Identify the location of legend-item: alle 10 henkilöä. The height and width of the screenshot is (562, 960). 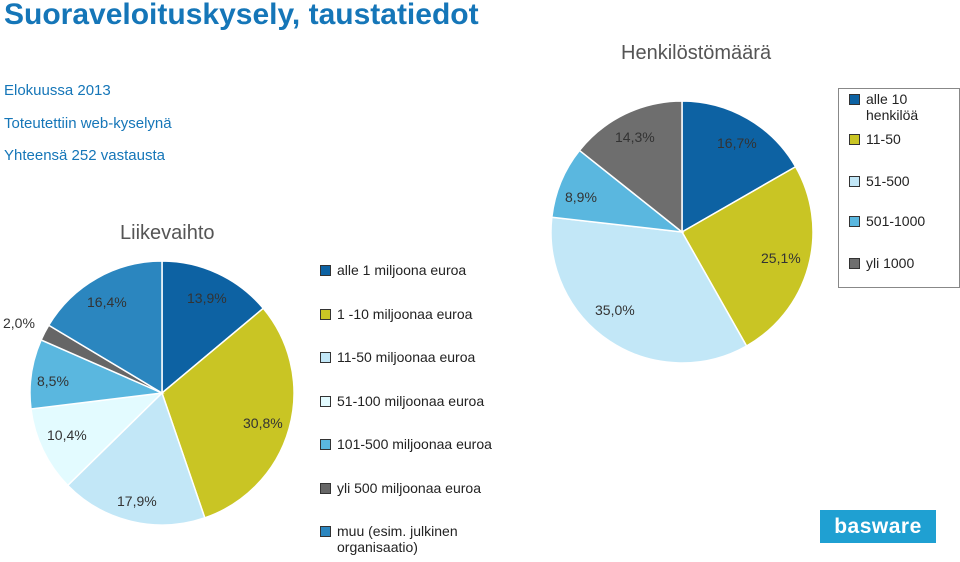
(901, 107).